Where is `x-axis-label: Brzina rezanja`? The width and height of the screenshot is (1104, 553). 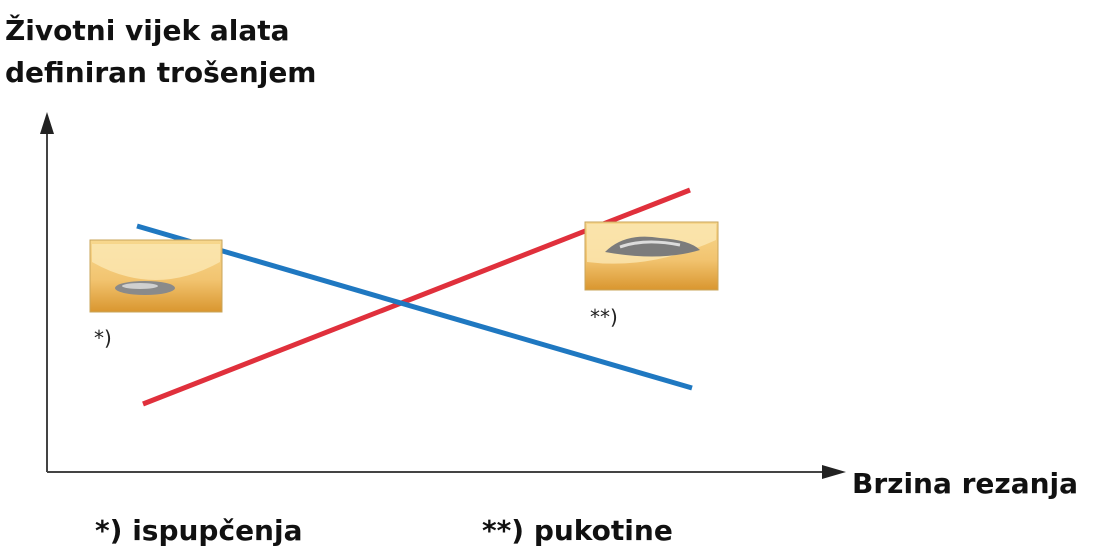
x-axis-label: Brzina rezanja is located at coordinates (965, 483).